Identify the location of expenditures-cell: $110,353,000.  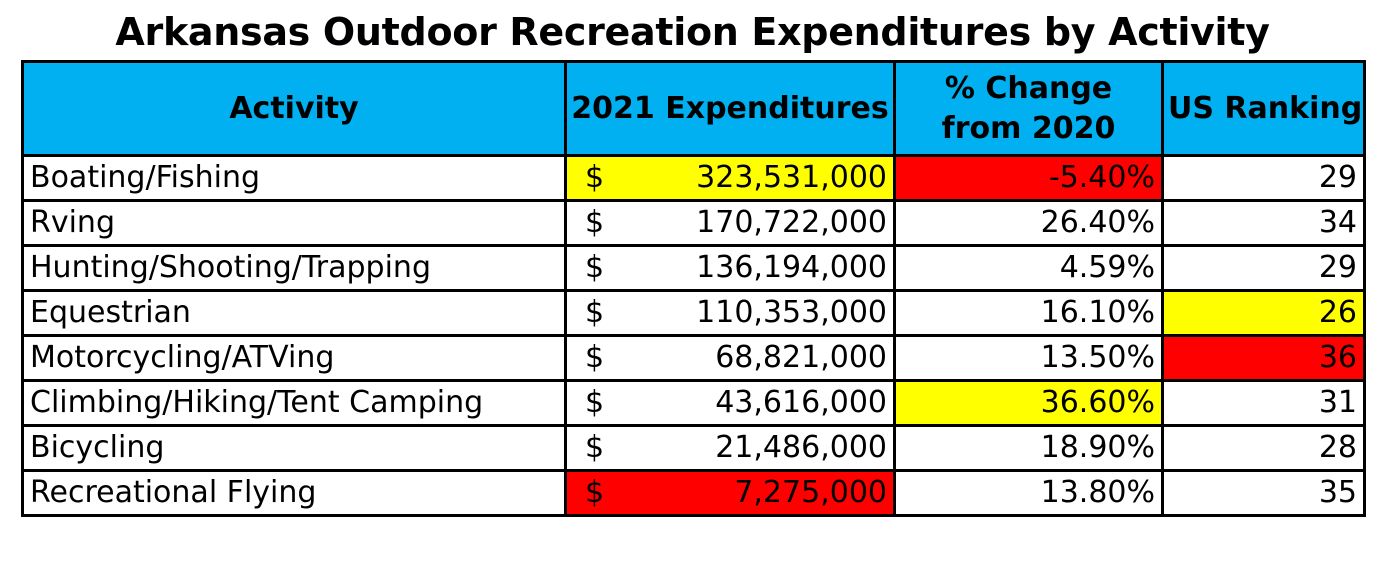
(730, 313).